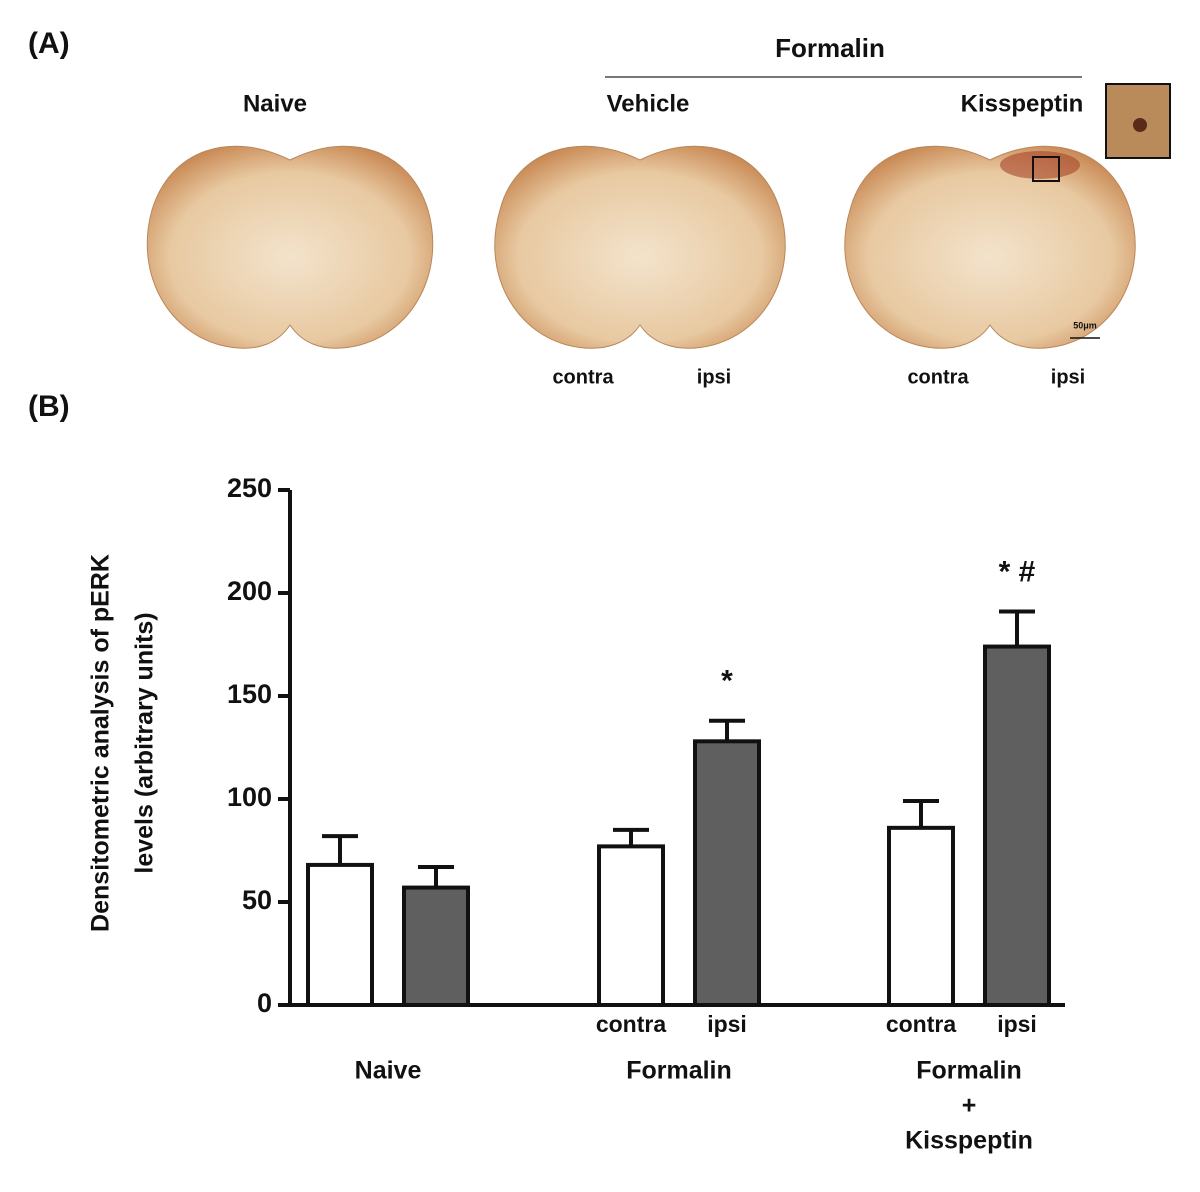 The image size is (1200, 1192). Describe the element at coordinates (969, 1141) in the screenshot. I see `category-label: Kisspeptin` at that location.